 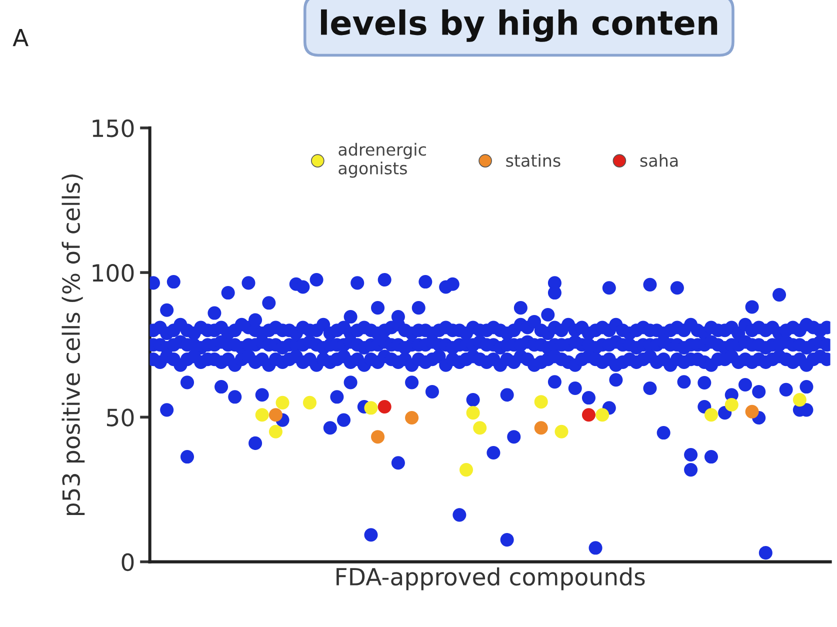 What do you see at coordinates (113, 273) in the screenshot?
I see `y-tick-label: 100` at bounding box center [113, 273].